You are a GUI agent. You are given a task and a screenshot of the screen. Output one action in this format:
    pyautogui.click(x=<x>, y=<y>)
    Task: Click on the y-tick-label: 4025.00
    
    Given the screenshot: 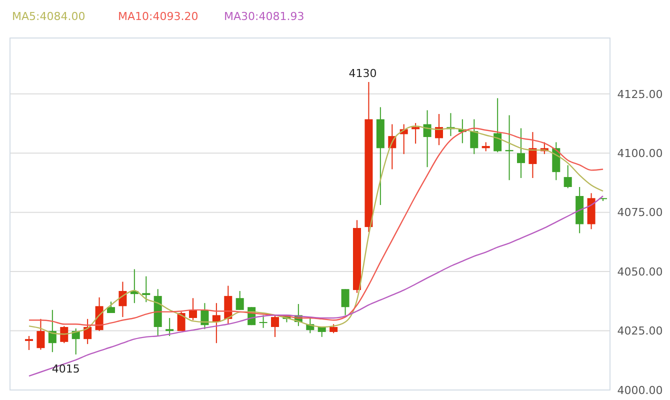 What is the action you would take?
    pyautogui.click(x=640, y=331)
    